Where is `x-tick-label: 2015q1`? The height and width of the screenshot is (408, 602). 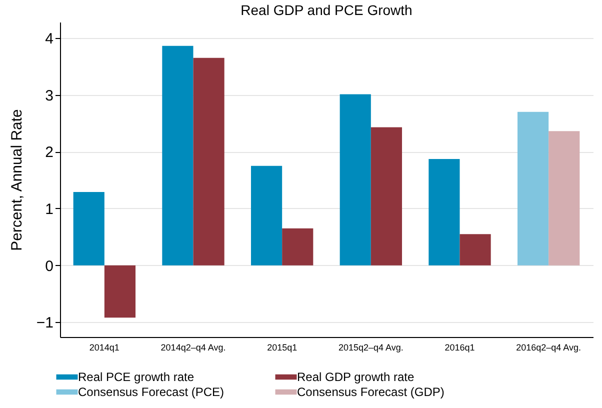
x-tick-label: 2015q1 is located at coordinates (282, 347).